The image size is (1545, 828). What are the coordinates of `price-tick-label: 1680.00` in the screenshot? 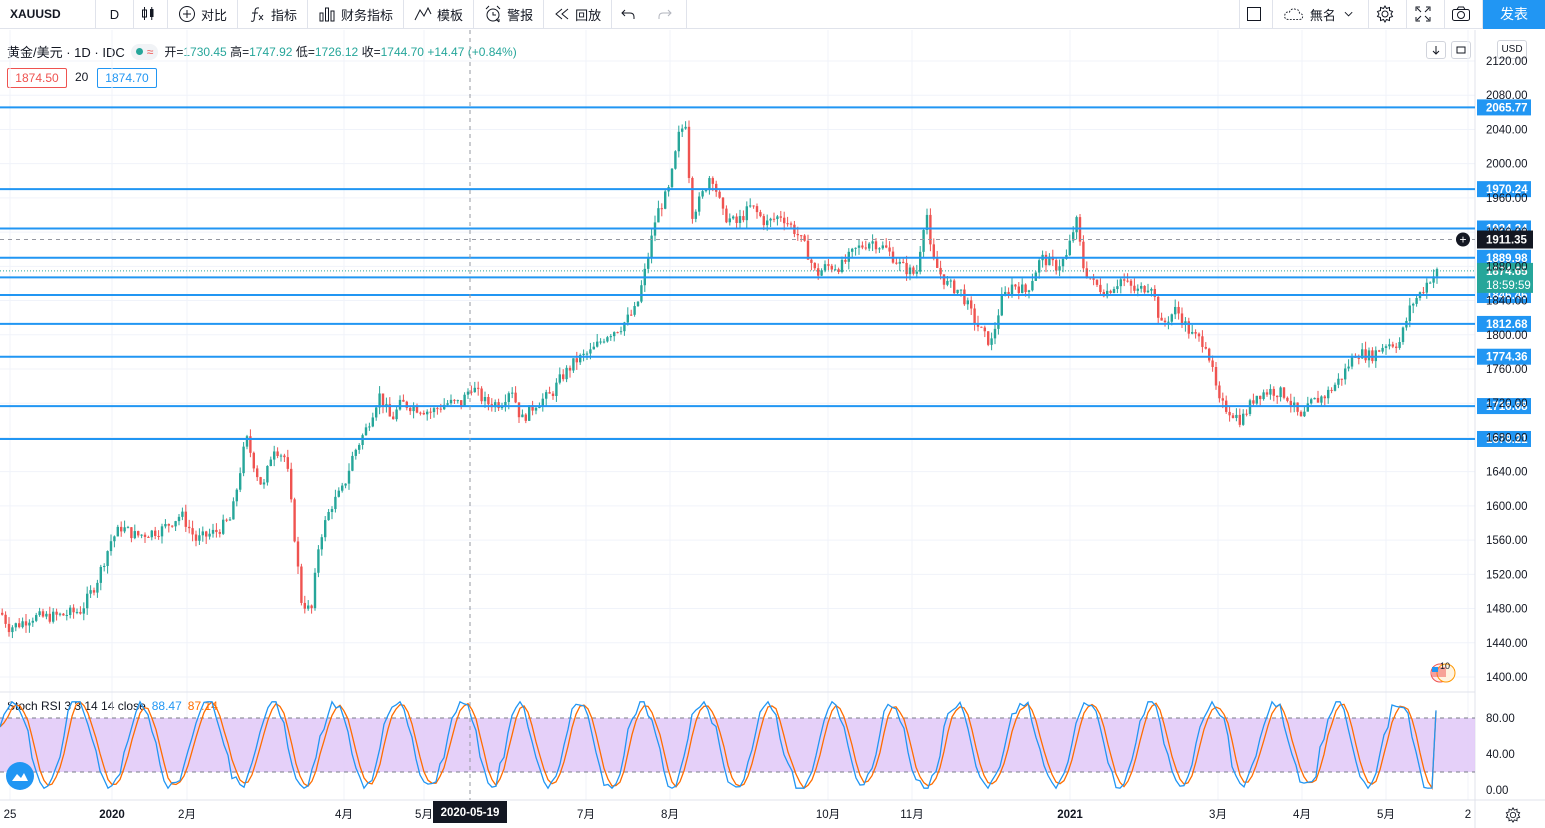 It's located at (1507, 438).